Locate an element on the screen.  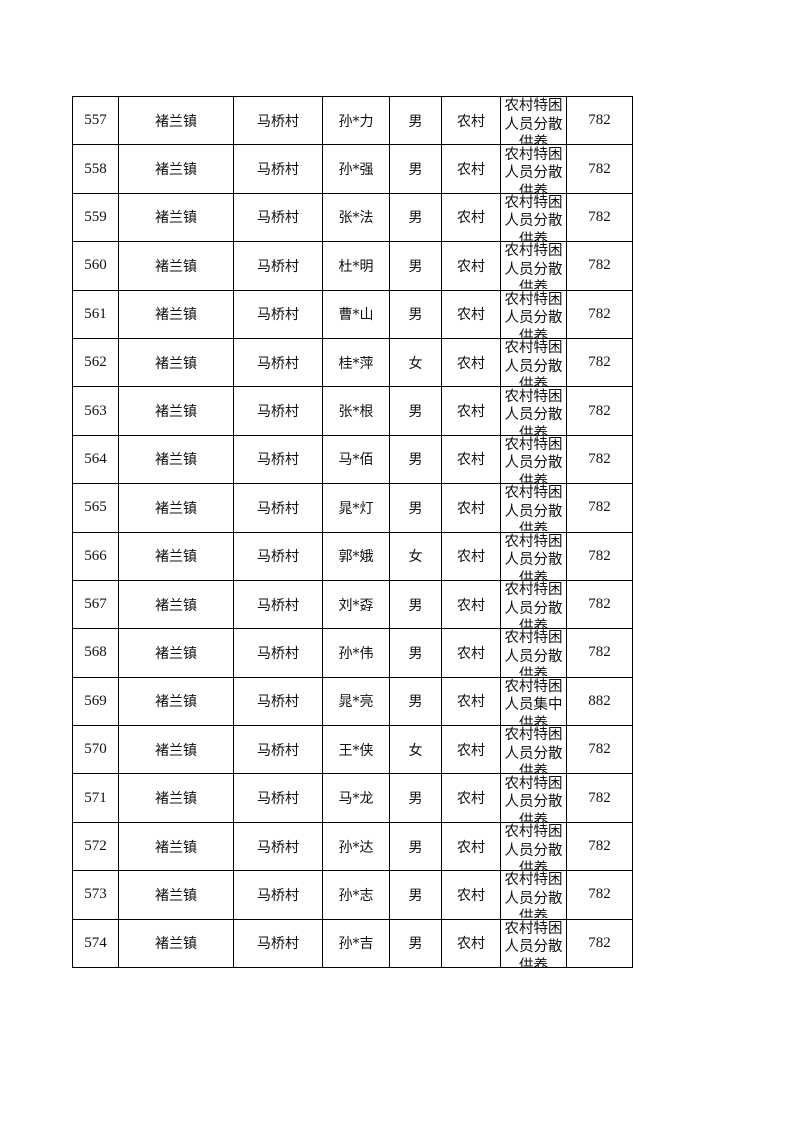
row-number-cell: 565 is located at coordinates (95, 508).